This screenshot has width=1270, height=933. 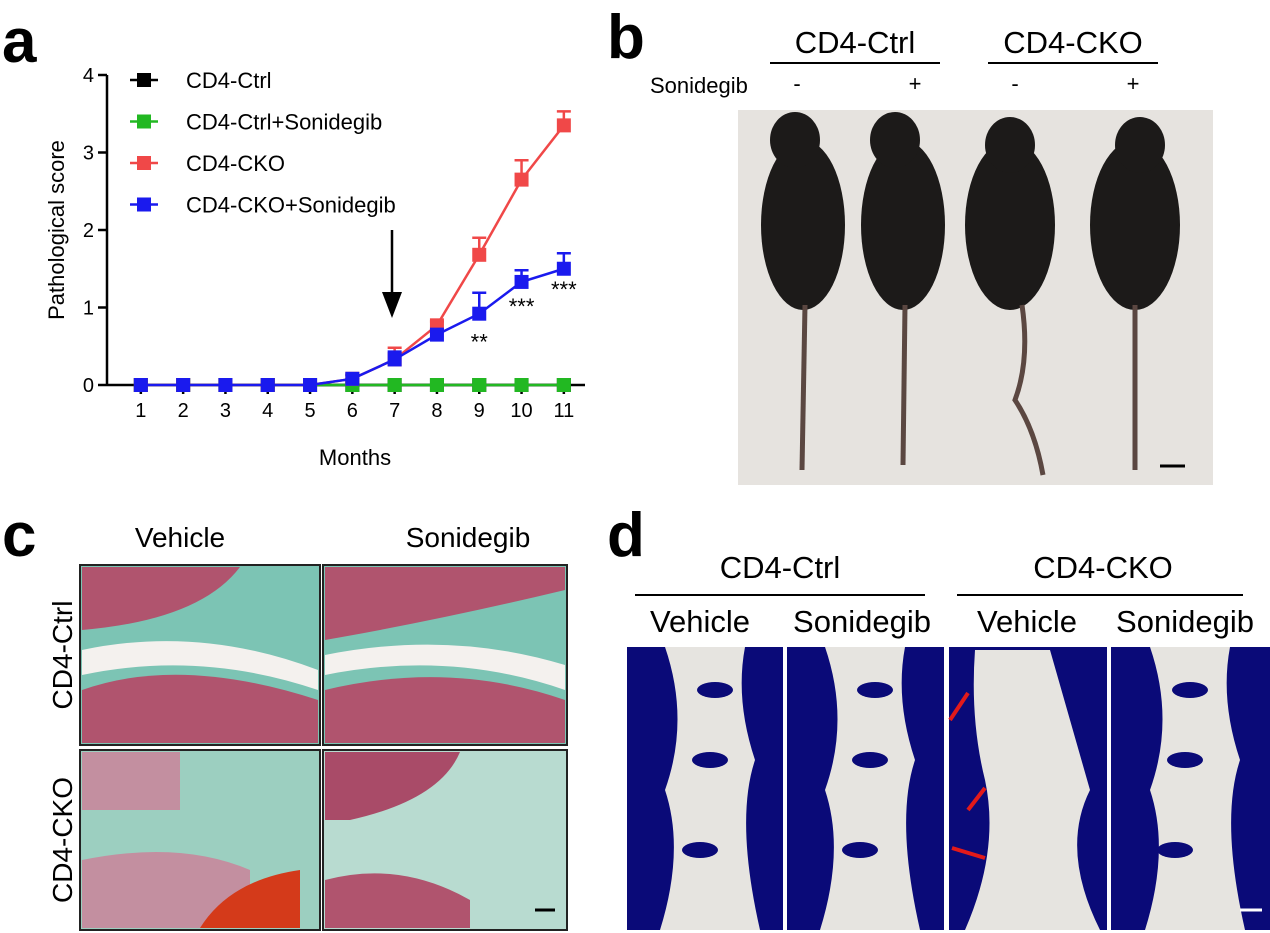 What do you see at coordinates (88, 154) in the screenshot?
I see `y-tick-label: 3` at bounding box center [88, 154].